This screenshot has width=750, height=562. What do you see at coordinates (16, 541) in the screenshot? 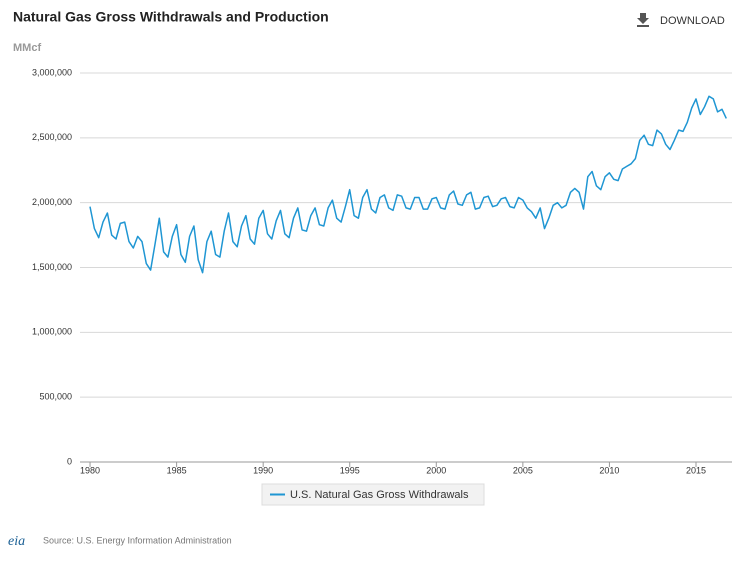
I see `logo: eia` at bounding box center [16, 541].